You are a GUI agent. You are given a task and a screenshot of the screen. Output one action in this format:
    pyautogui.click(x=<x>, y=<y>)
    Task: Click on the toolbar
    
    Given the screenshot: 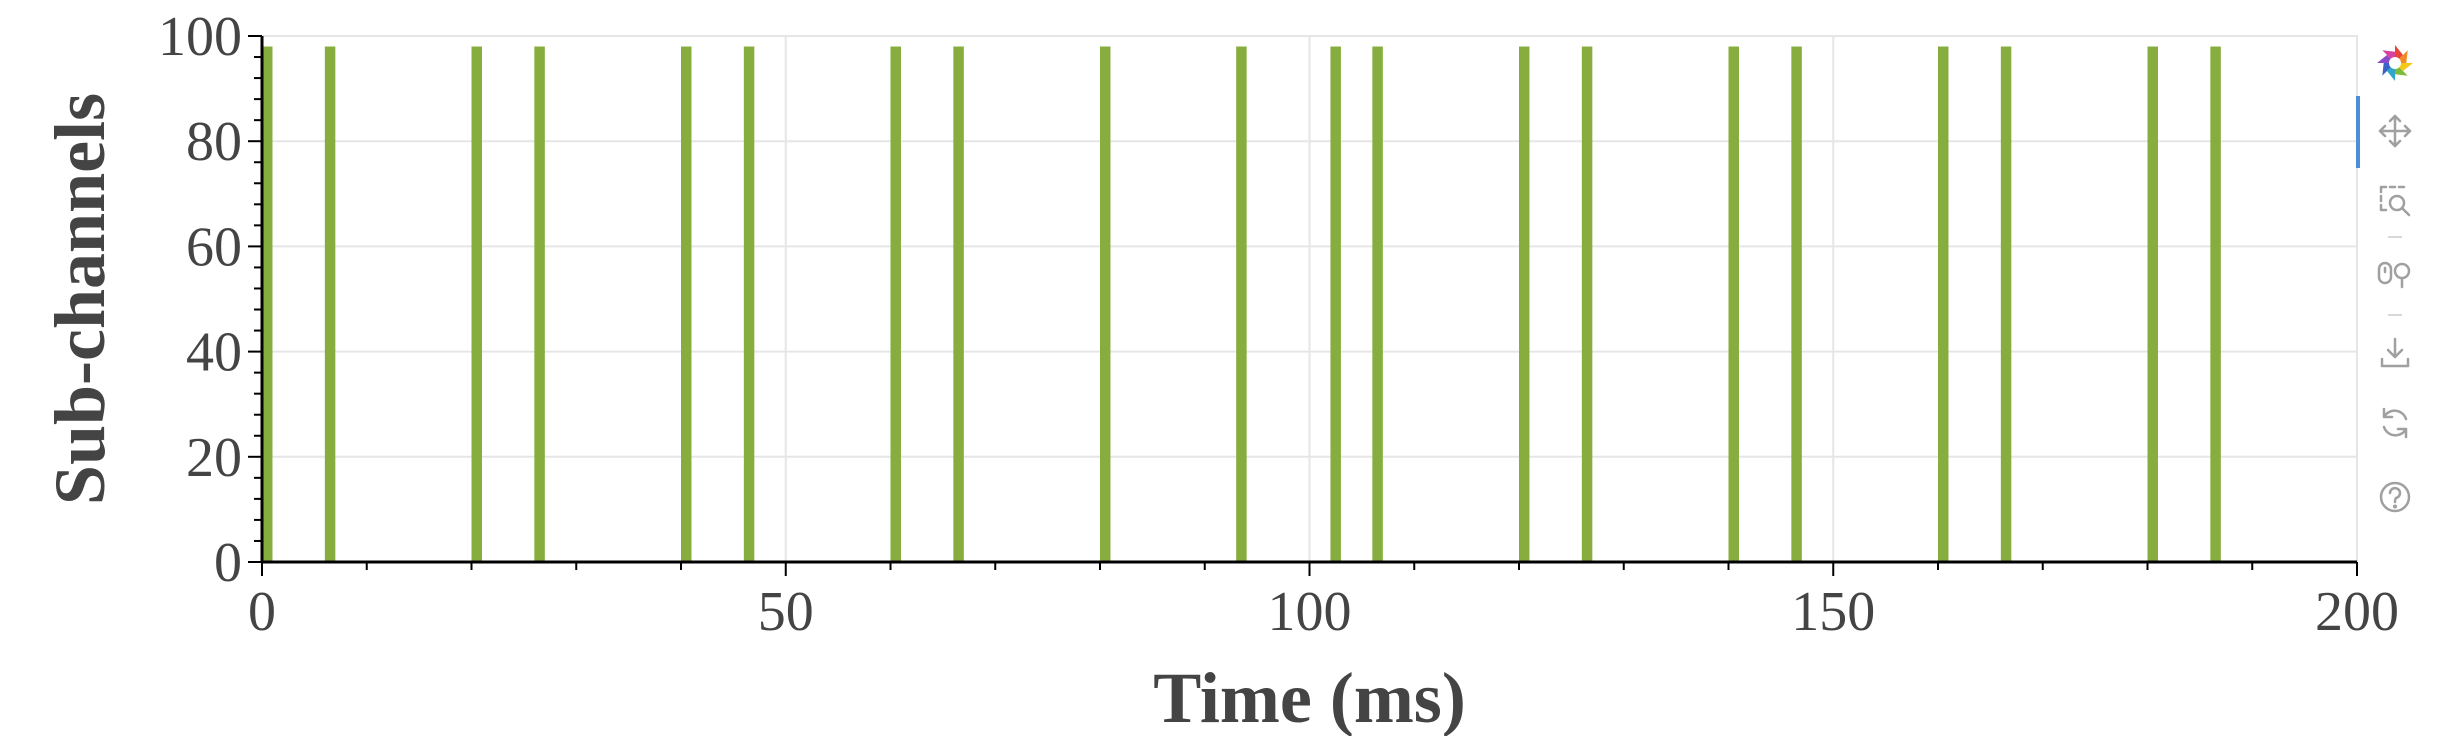 What is the action you would take?
    pyautogui.click(x=2395, y=274)
    